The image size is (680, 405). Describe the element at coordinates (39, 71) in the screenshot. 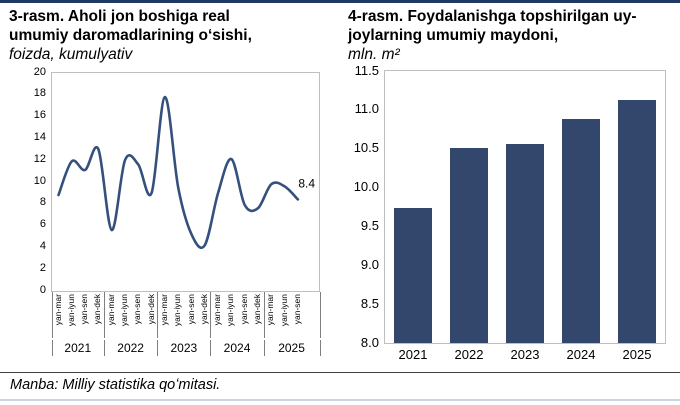

I see `y-tick-label: 20` at that location.